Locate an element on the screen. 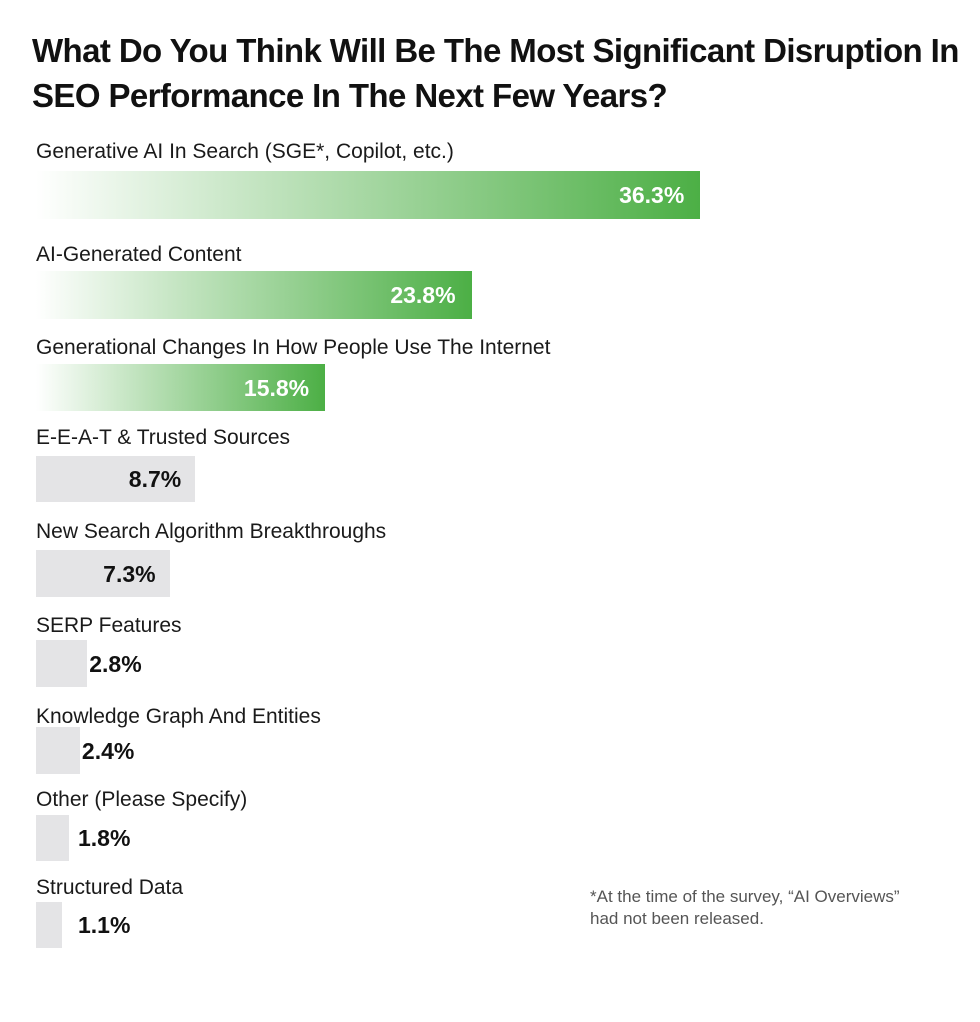  category-label: New Search Algorithm Breakthroughs is located at coordinates (211, 531).